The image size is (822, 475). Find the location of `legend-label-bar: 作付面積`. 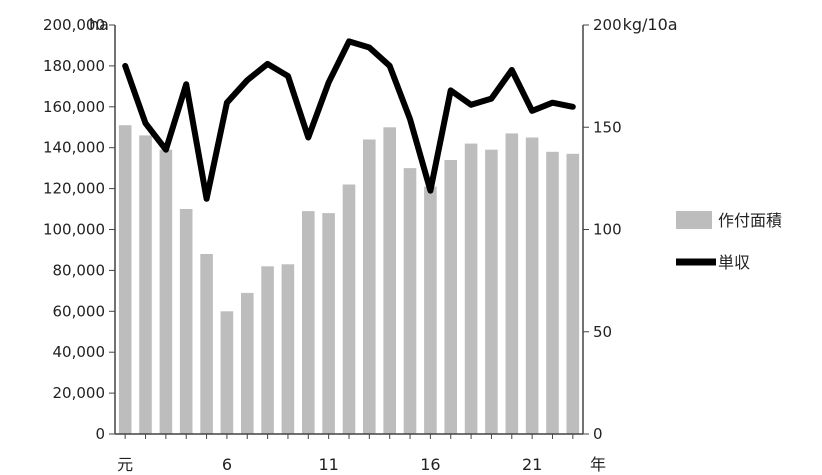

legend-label-bar: 作付面積 is located at coordinates (750, 220).